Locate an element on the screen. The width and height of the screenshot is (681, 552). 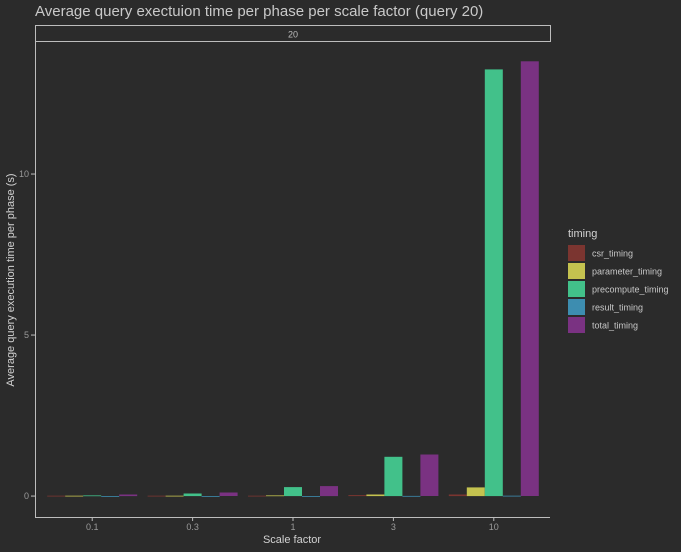
legend-swatch-parameter_timing is located at coordinates (576, 271).